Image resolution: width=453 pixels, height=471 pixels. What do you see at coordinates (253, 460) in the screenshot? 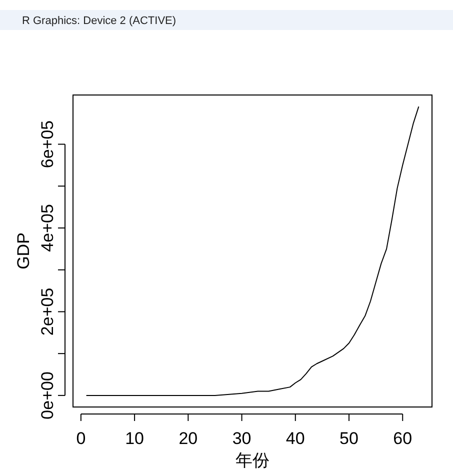
I see `x-axis-title: 年份` at bounding box center [253, 460].